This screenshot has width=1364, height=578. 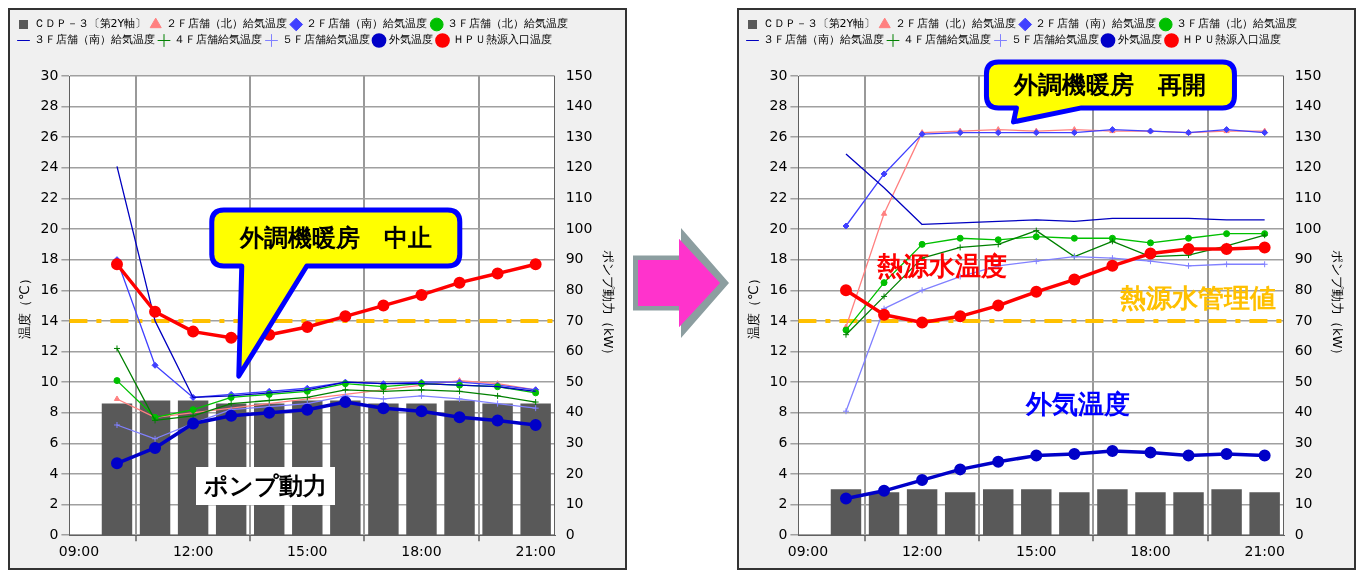 What do you see at coordinates (1197, 297) in the screenshot?
I see `ref-line-label: 熱源水管理値` at bounding box center [1197, 297].